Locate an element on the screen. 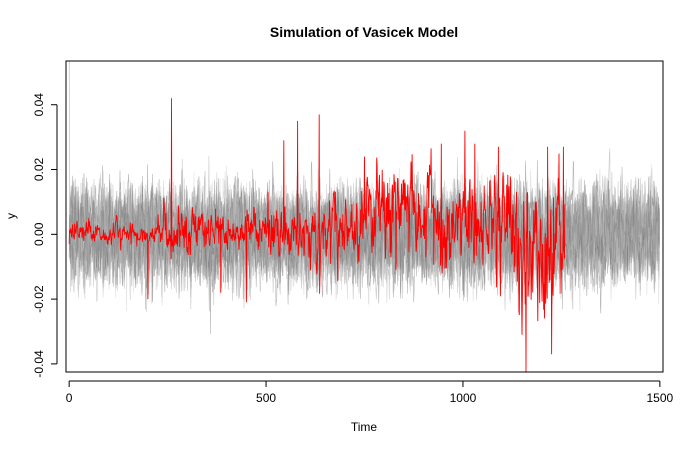 Image resolution: width=700 pixels, height=450 pixels. y-tick-label: 0.02 is located at coordinates (39, 169).